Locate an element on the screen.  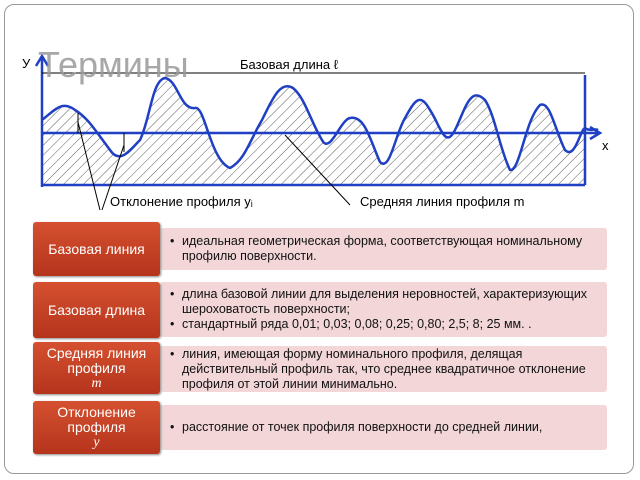
term-symbol: y is located at coordinates (96, 442).